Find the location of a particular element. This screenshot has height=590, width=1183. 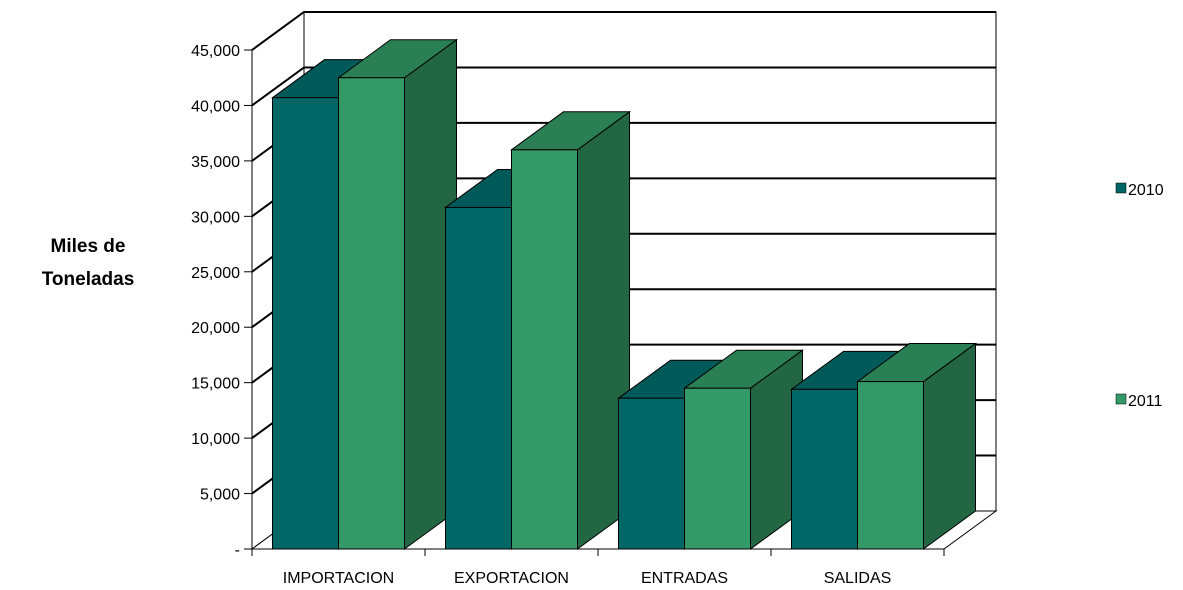

legend: 2010 2011 is located at coordinates (1139, 296).